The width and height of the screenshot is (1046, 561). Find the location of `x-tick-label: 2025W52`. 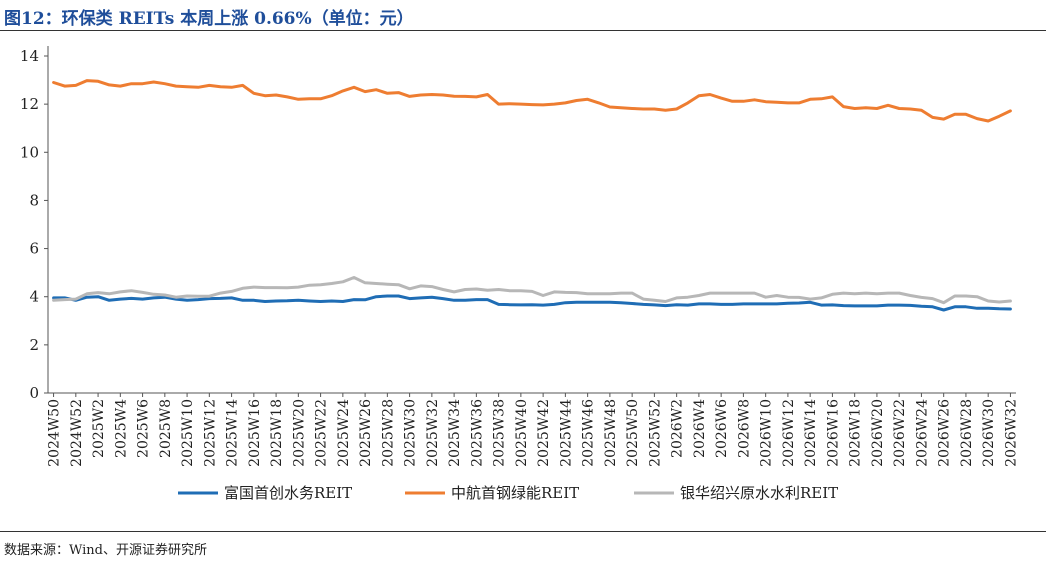

x-tick-label: 2025W52 is located at coordinates (655, 433).